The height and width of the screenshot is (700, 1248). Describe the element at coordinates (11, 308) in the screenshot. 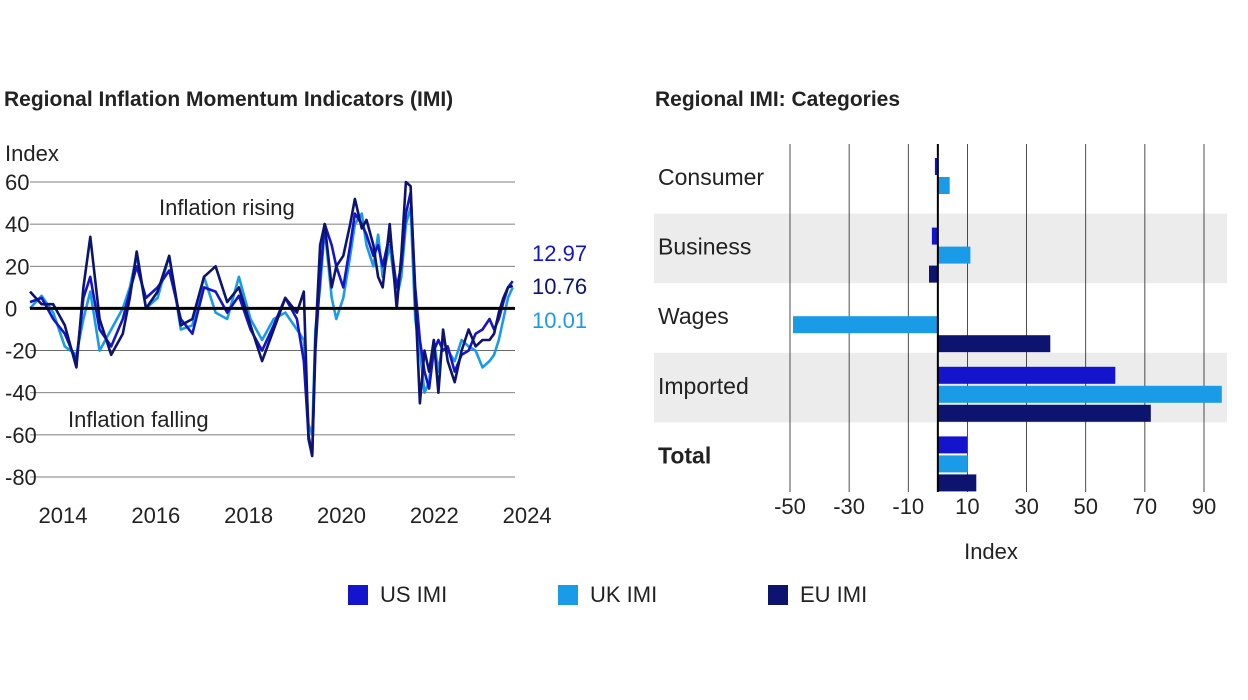

I see `line-y-tick-label: 0` at that location.